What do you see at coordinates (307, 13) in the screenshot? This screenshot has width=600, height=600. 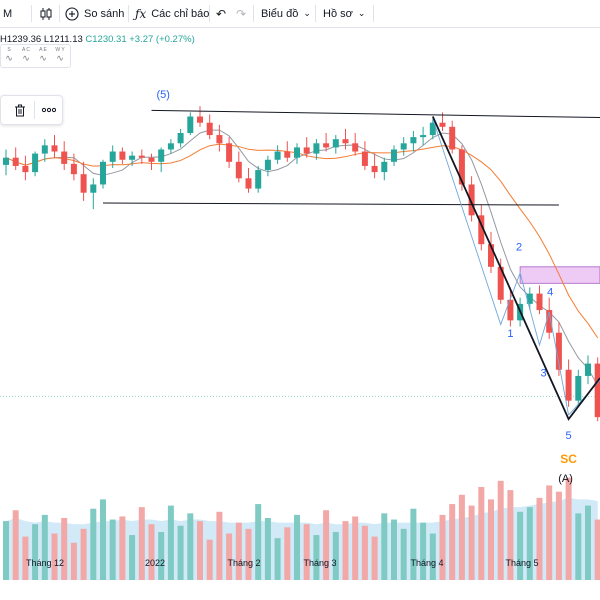 I see `chevron-down-icon: ⌄` at bounding box center [307, 13].